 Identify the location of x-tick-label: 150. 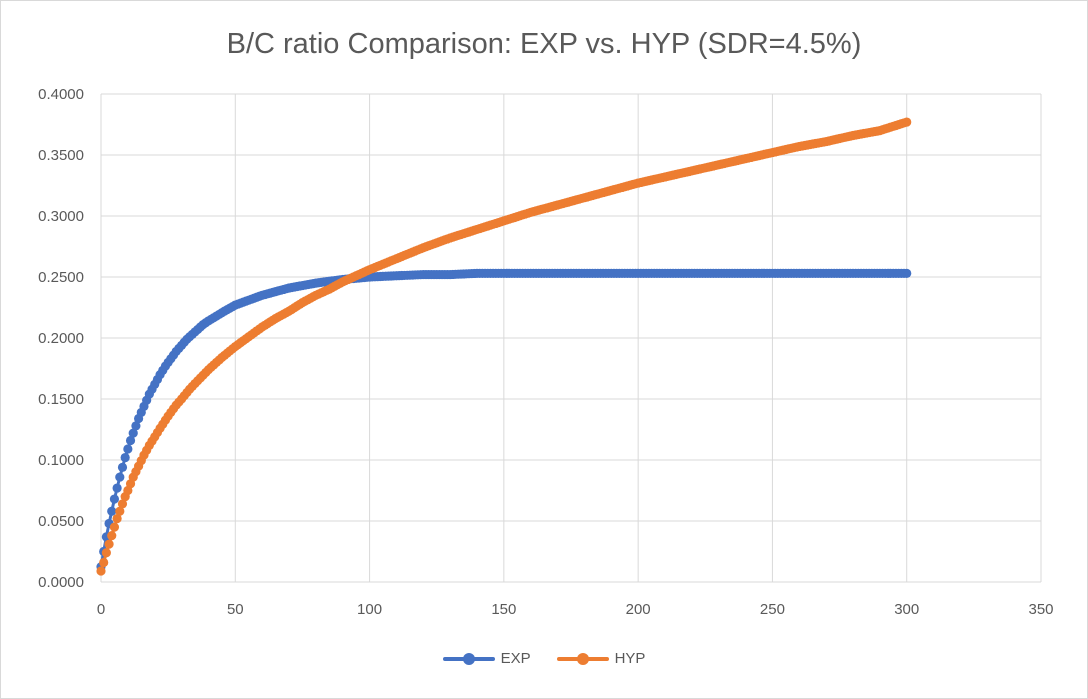
(503, 609).